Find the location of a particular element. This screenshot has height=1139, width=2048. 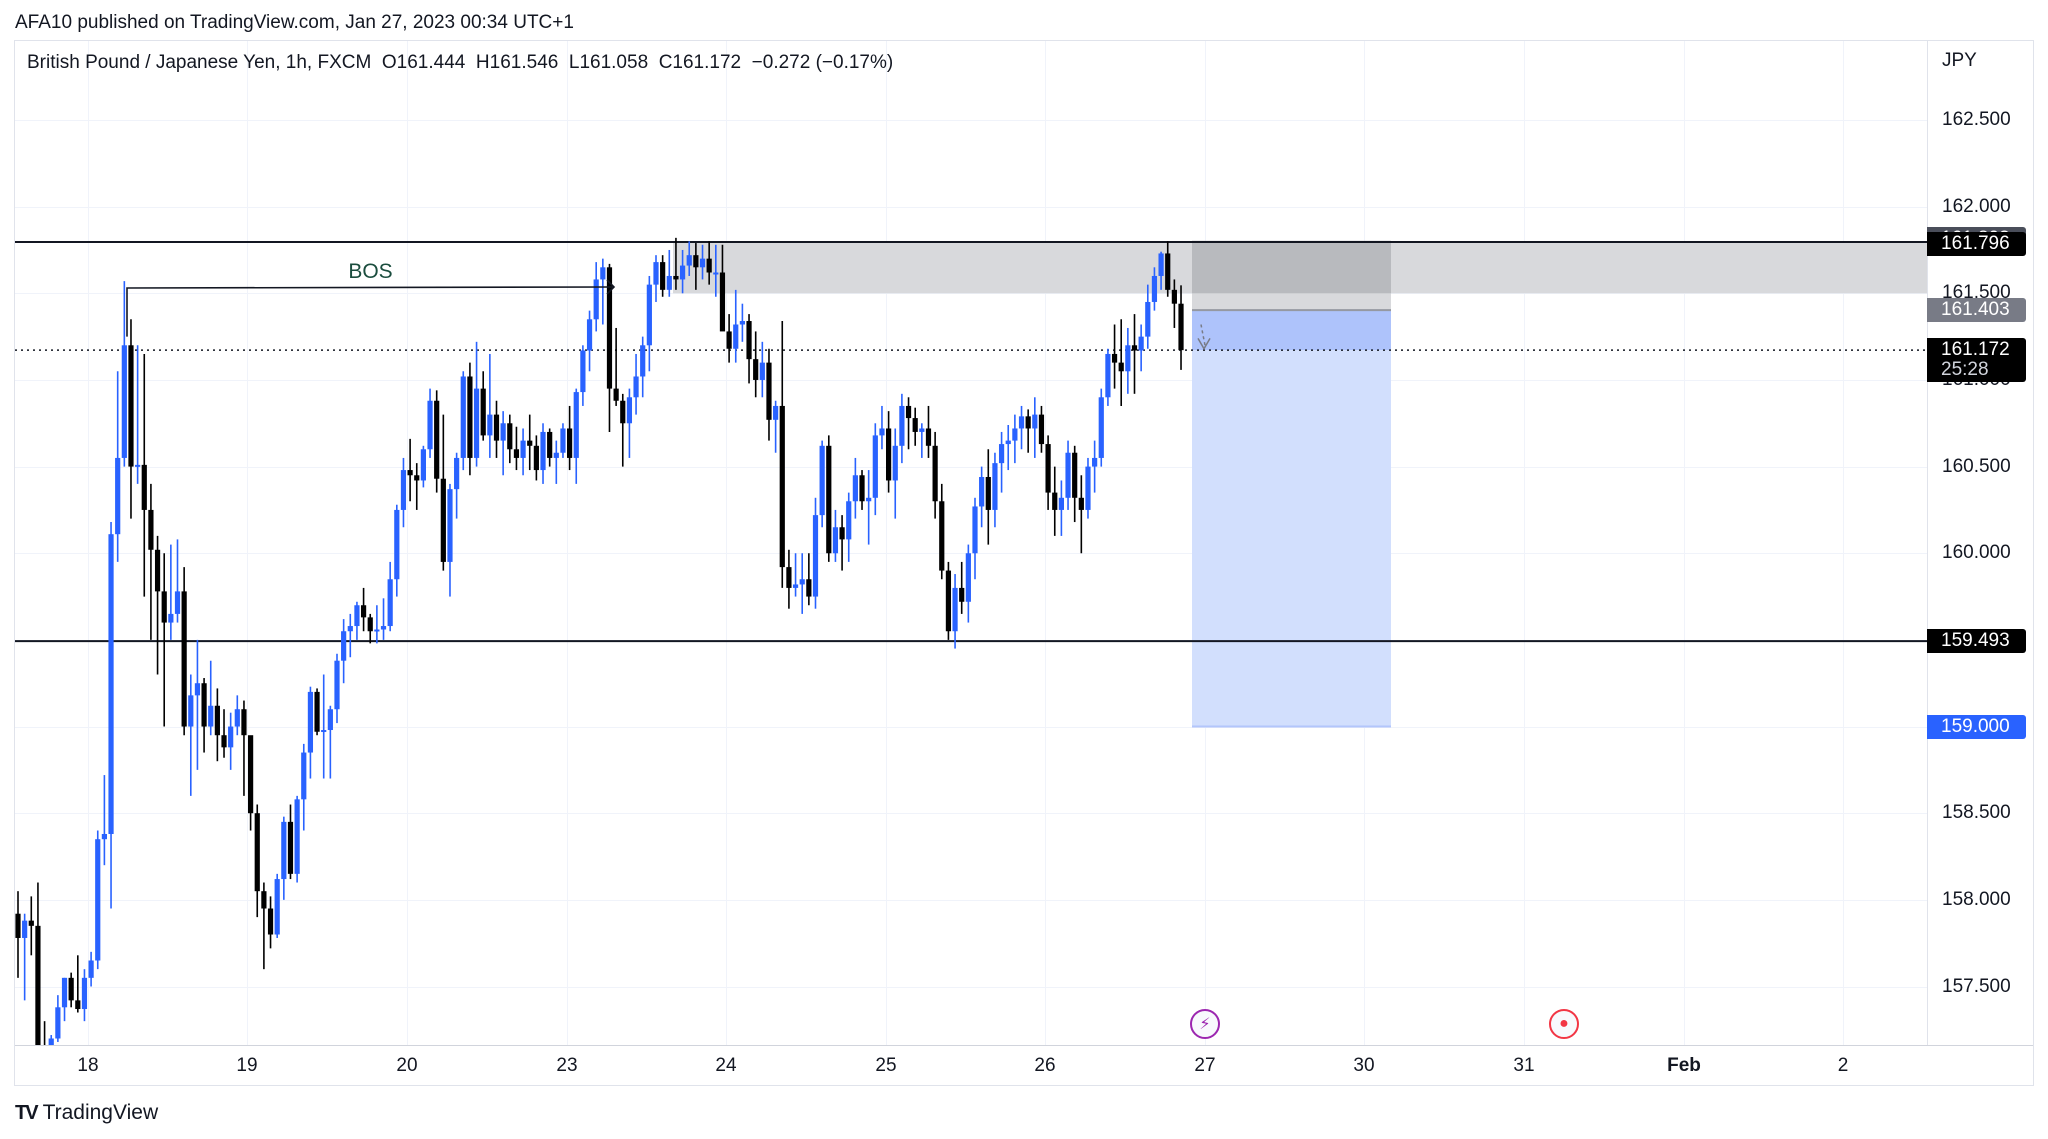

tradingview-logo: TV TradingView is located at coordinates (86, 1113).